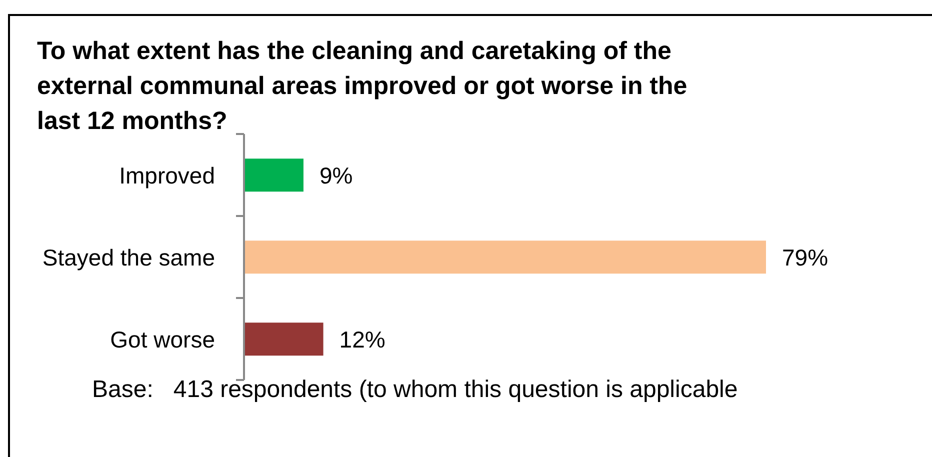 The height and width of the screenshot is (457, 932). What do you see at coordinates (128, 257) in the screenshot?
I see `y-tick-label: Stayed the same` at bounding box center [128, 257].